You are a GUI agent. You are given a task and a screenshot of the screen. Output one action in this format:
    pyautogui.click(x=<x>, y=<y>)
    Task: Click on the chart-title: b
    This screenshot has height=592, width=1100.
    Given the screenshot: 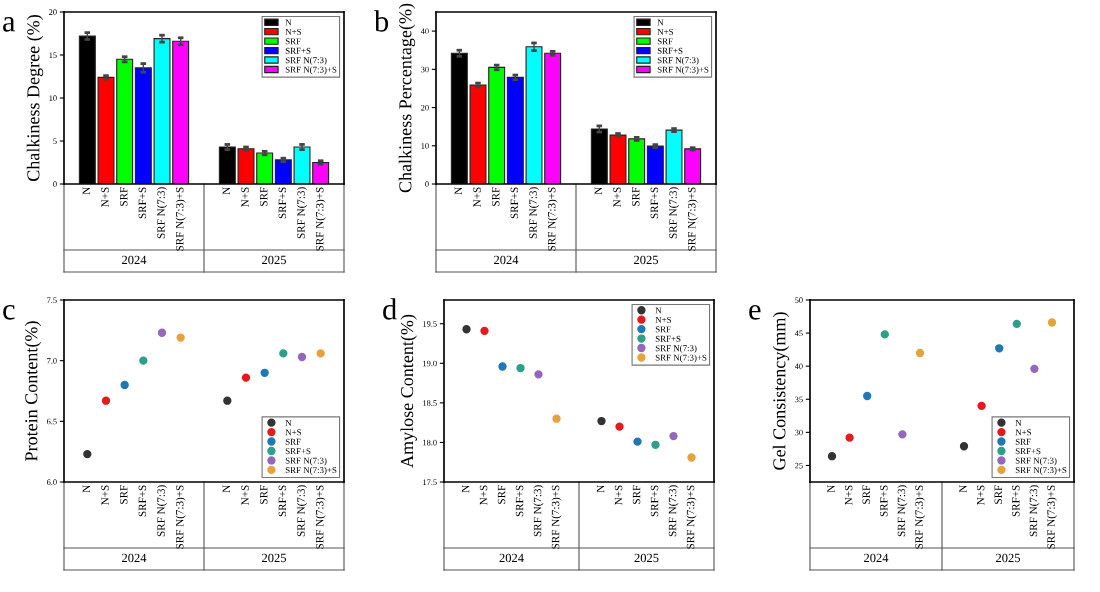 What is the action you would take?
    pyautogui.click(x=381, y=21)
    